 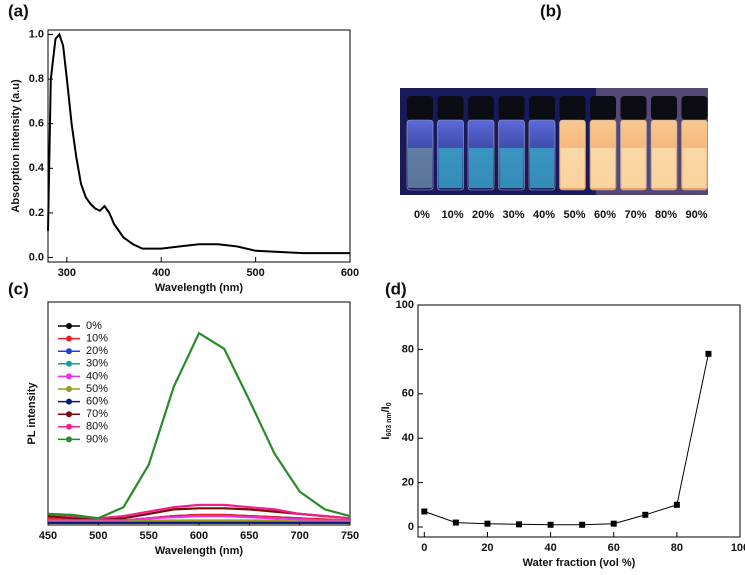 I want to click on y-tick-label: 1.0, so click(x=36, y=34).